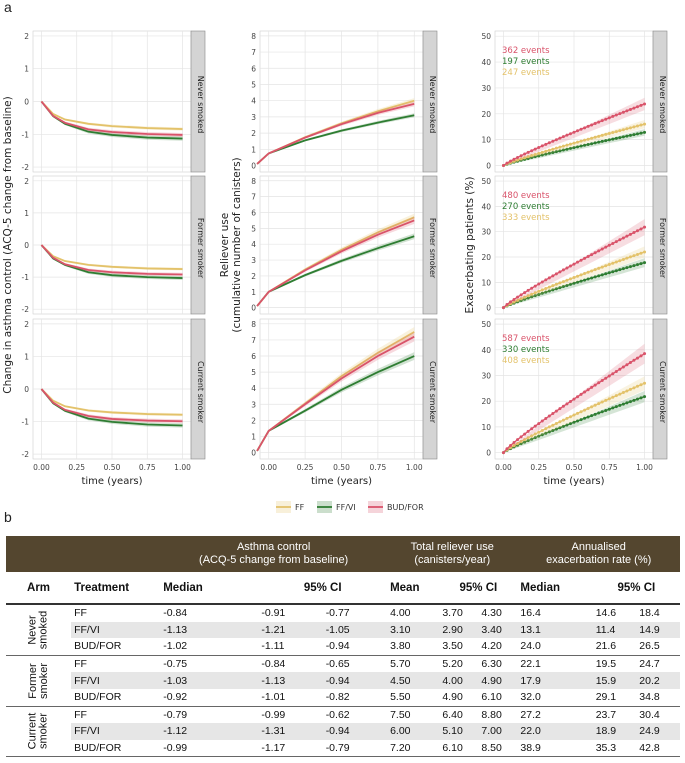 The image size is (685, 763). What do you see at coordinates (662, 248) in the screenshot?
I see `facet-strip-label: Former smoker` at bounding box center [662, 248].